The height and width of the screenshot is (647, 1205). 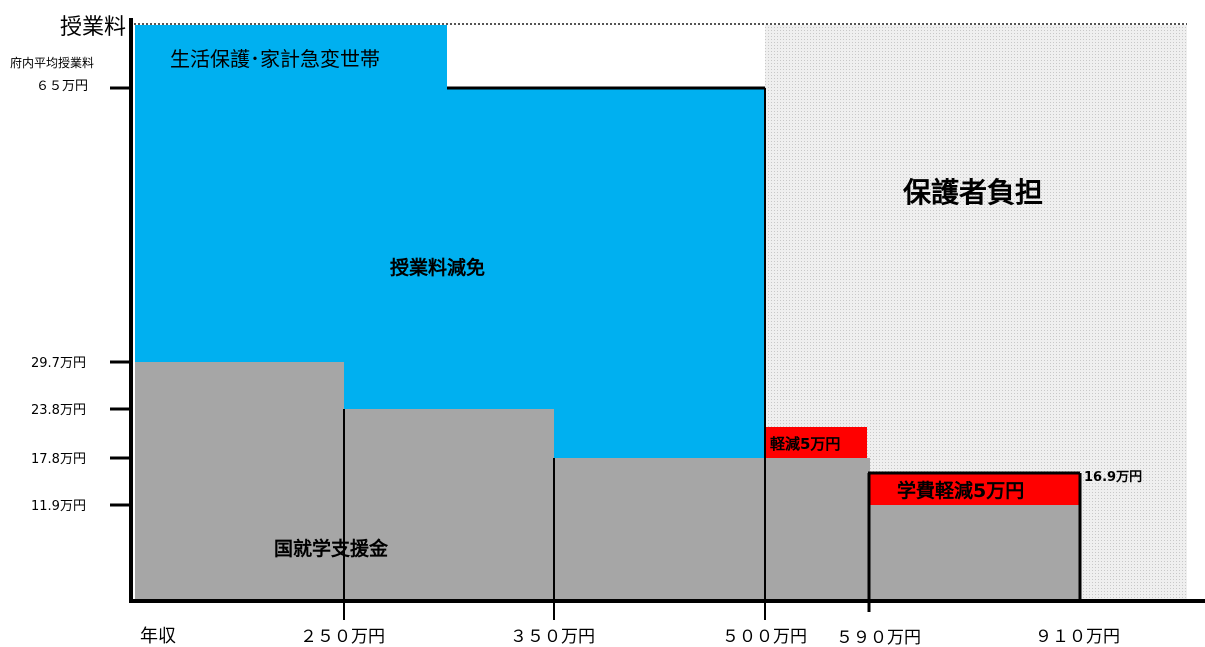 I want to click on x-tick-label-0: ２５０万円, so click(x=342, y=637).